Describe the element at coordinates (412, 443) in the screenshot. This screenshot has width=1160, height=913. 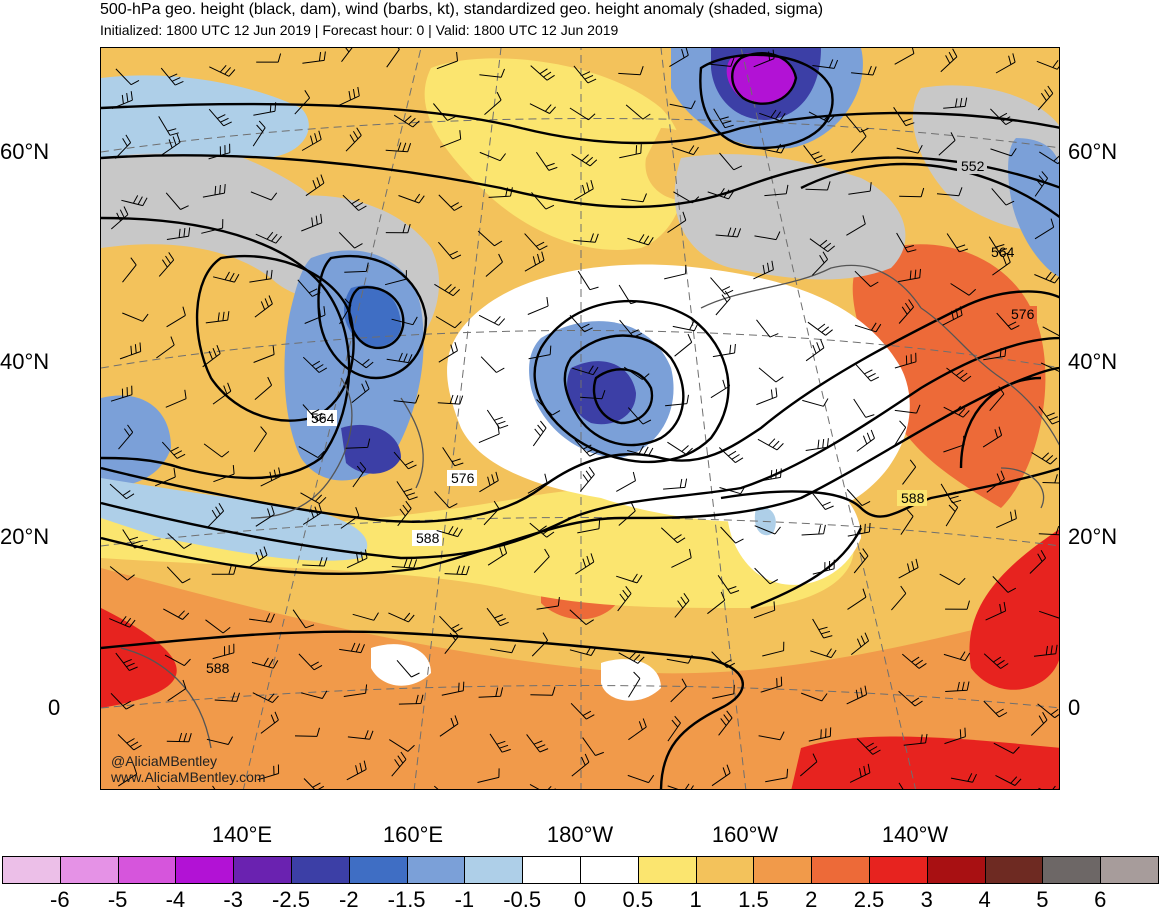
I see `coastline-japan` at that location.